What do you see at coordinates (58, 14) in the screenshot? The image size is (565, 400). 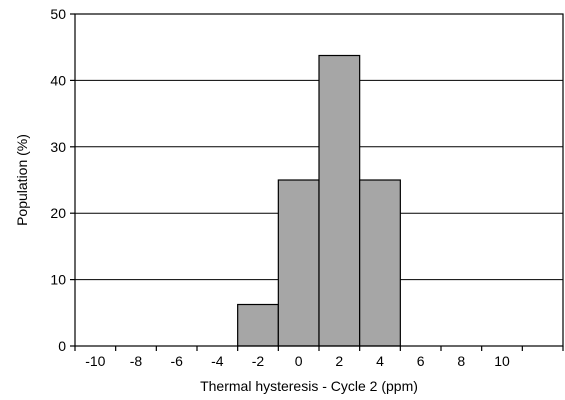 I see `y-tick-label: 50` at bounding box center [58, 14].